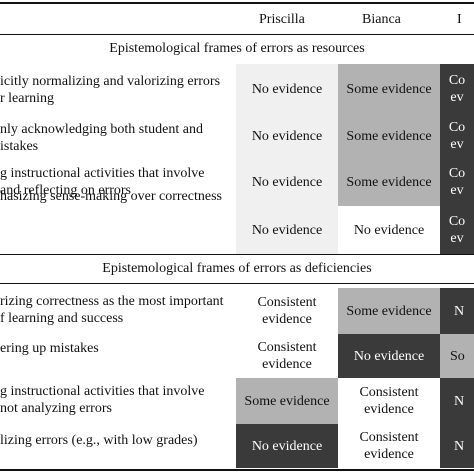 This screenshot has height=474, width=474. Describe the element at coordinates (110, 81) in the screenshot. I see `row-label-line1: icitly normalizing and valorizing errors` at that location.